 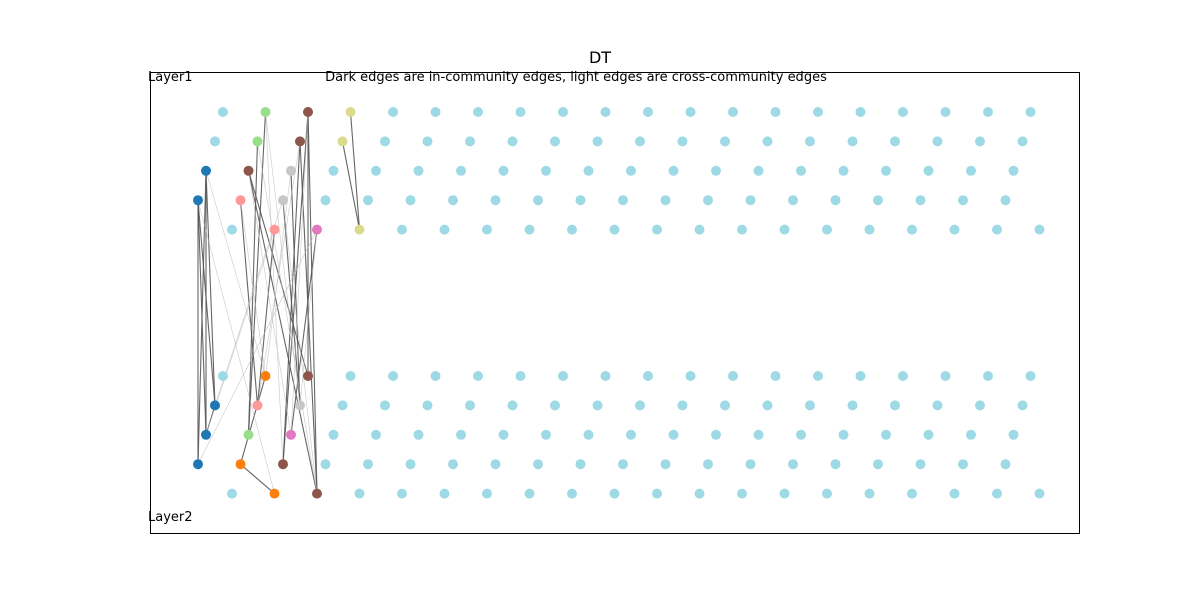 What do you see at coordinates (512, 141) in the screenshot?
I see `layer1-node-r2-c7` at bounding box center [512, 141].